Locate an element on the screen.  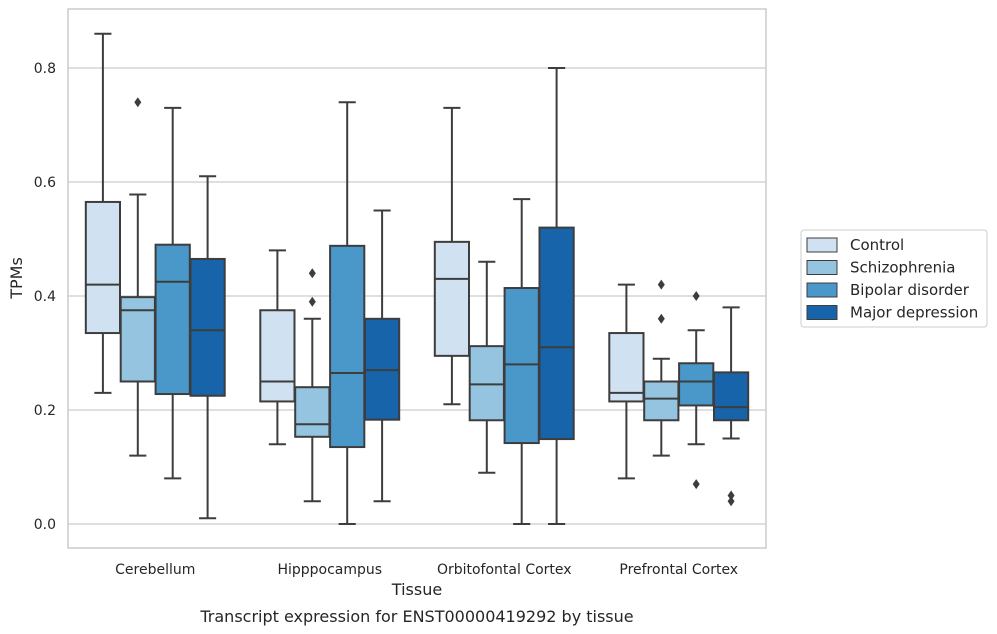
y-axis-label: TPMs is located at coordinates (16, 278).